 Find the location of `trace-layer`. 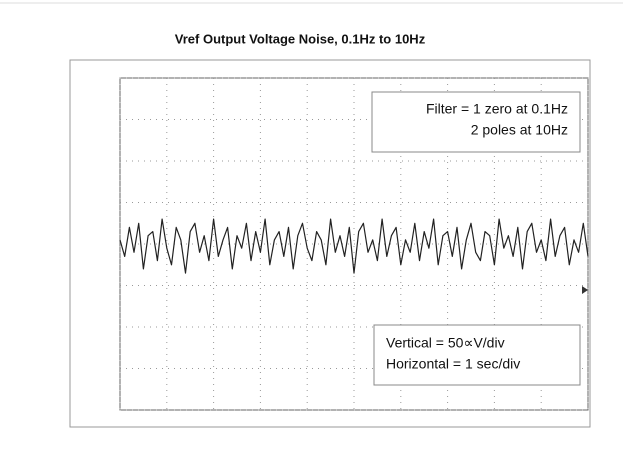

trace-layer is located at coordinates (354, 246).